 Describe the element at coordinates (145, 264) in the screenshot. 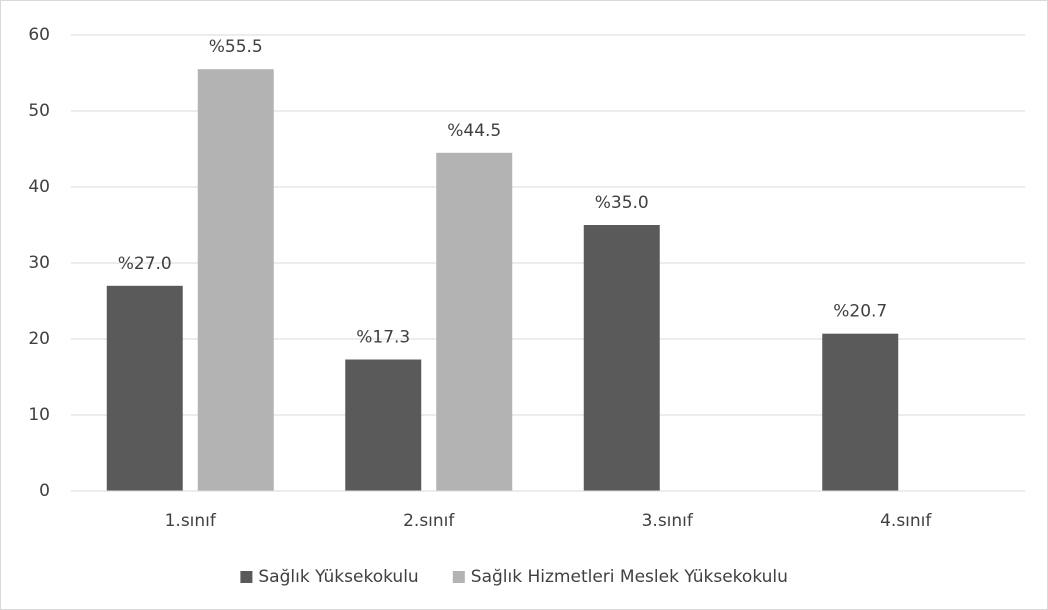

I see `data-label: %27.0` at that location.